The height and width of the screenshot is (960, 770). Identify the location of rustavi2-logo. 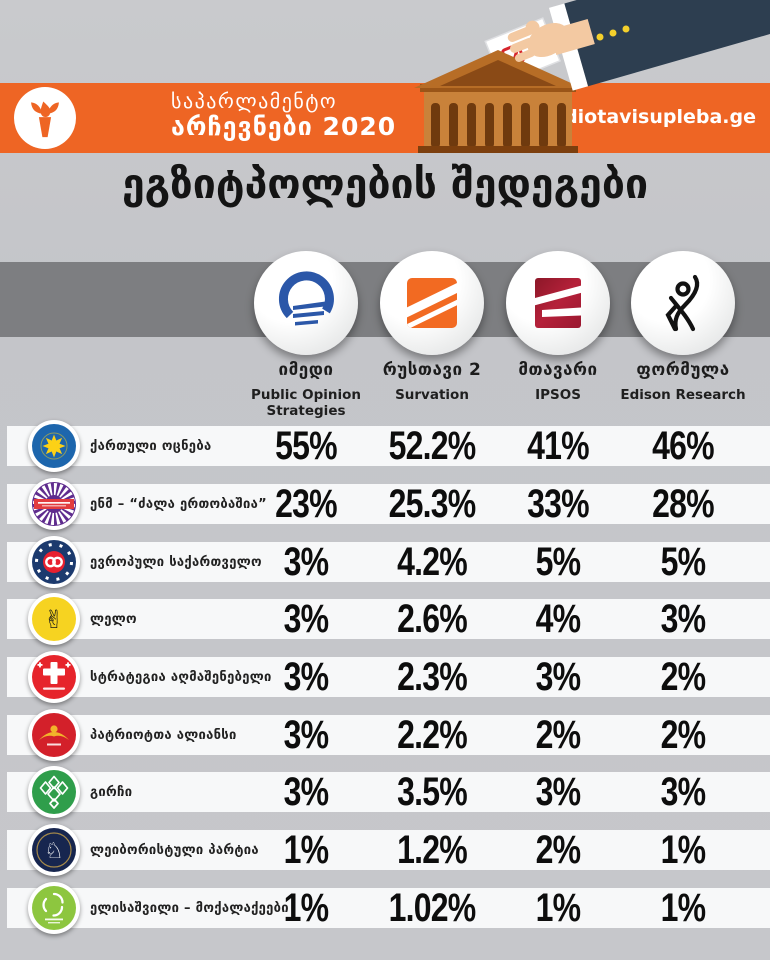
(432, 303).